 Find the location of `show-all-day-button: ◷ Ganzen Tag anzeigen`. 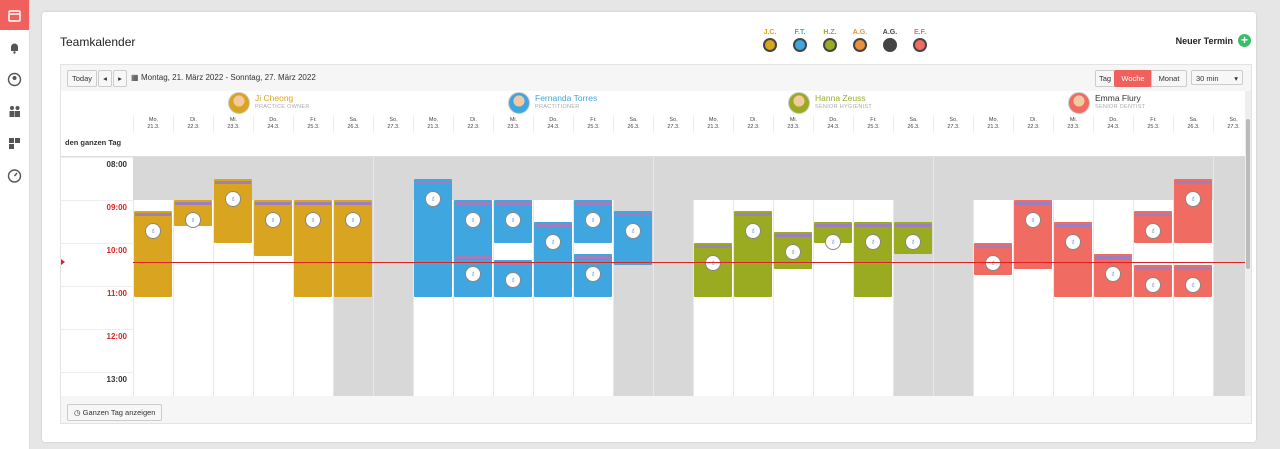

show-all-day-button: ◷ Ganzen Tag anzeigen is located at coordinates (115, 412).